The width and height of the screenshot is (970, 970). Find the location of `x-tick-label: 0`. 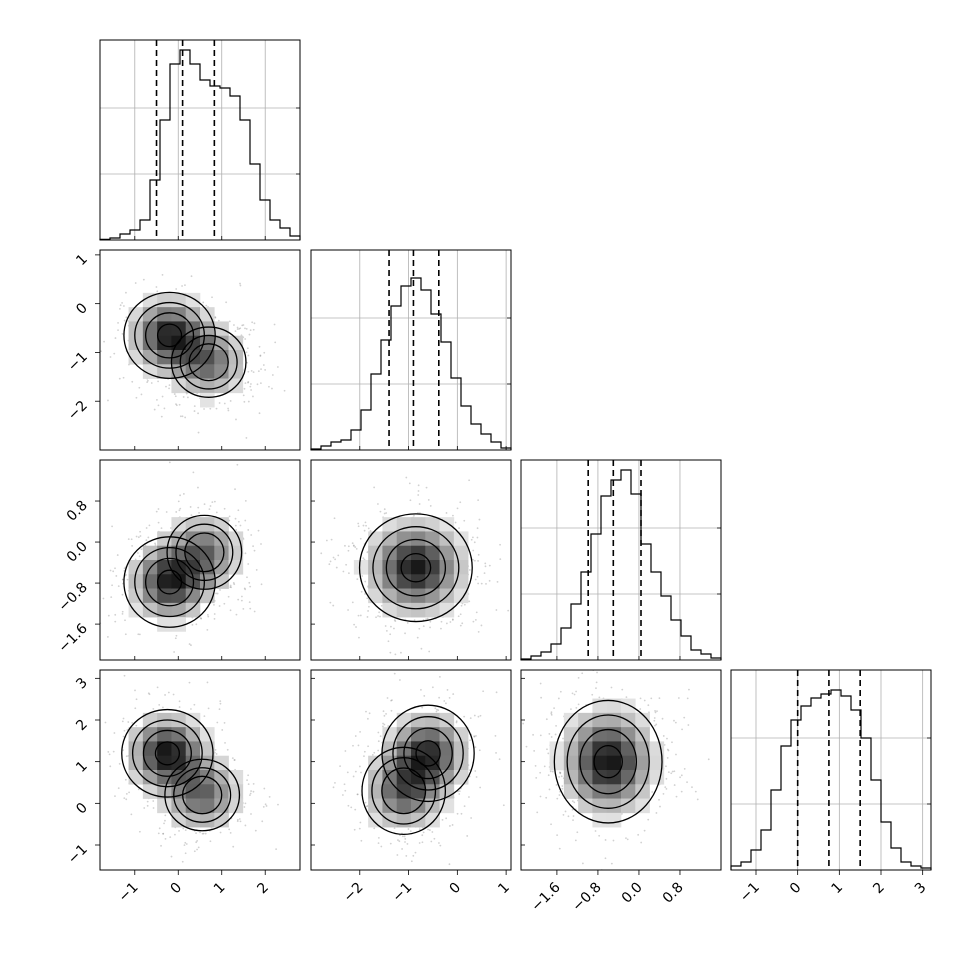

x-tick-label: 0 is located at coordinates (176, 889).